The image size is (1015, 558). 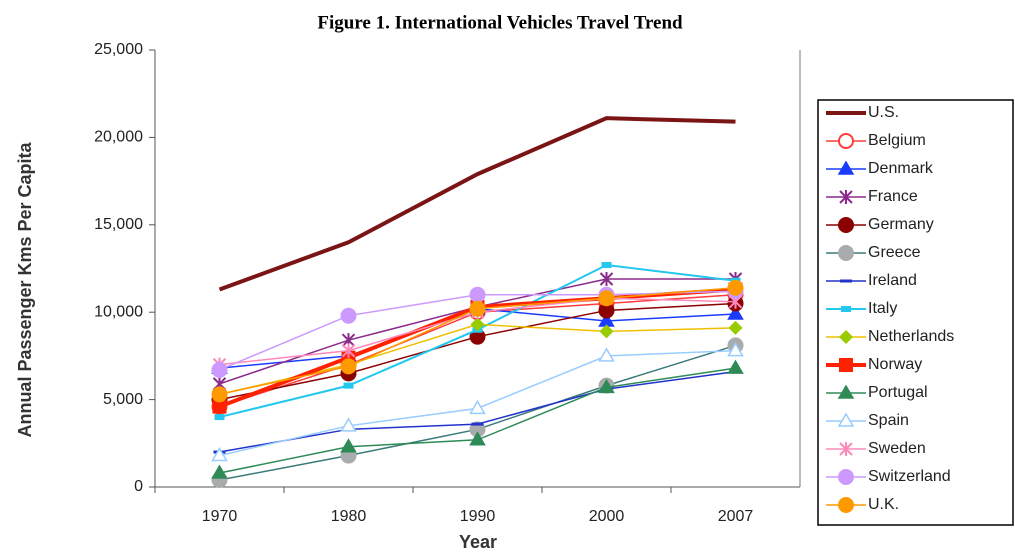 I want to click on legend-label: Switzerland, so click(x=909, y=476).